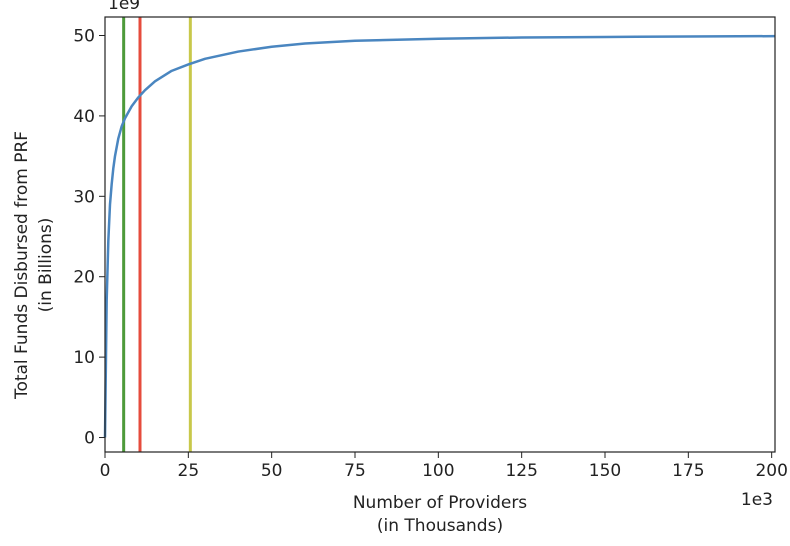  I want to click on y-tick-label: 50, so click(84, 36).